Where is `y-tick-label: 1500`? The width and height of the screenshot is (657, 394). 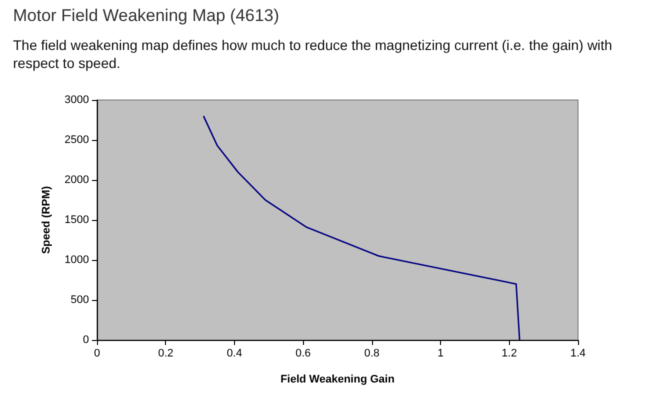 y-tick-label: 1500 is located at coordinates (76, 220).